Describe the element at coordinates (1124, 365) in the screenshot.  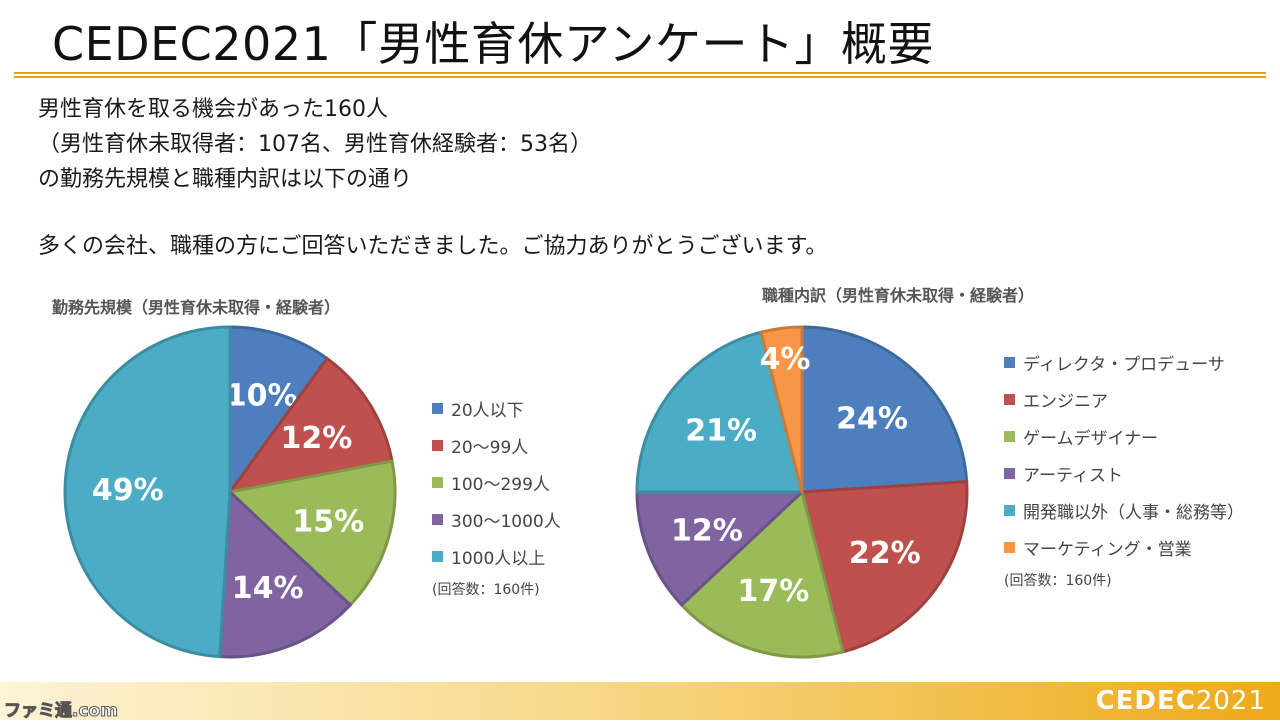
I see `legend-label: ディレクタ・プロデューサ` at that location.